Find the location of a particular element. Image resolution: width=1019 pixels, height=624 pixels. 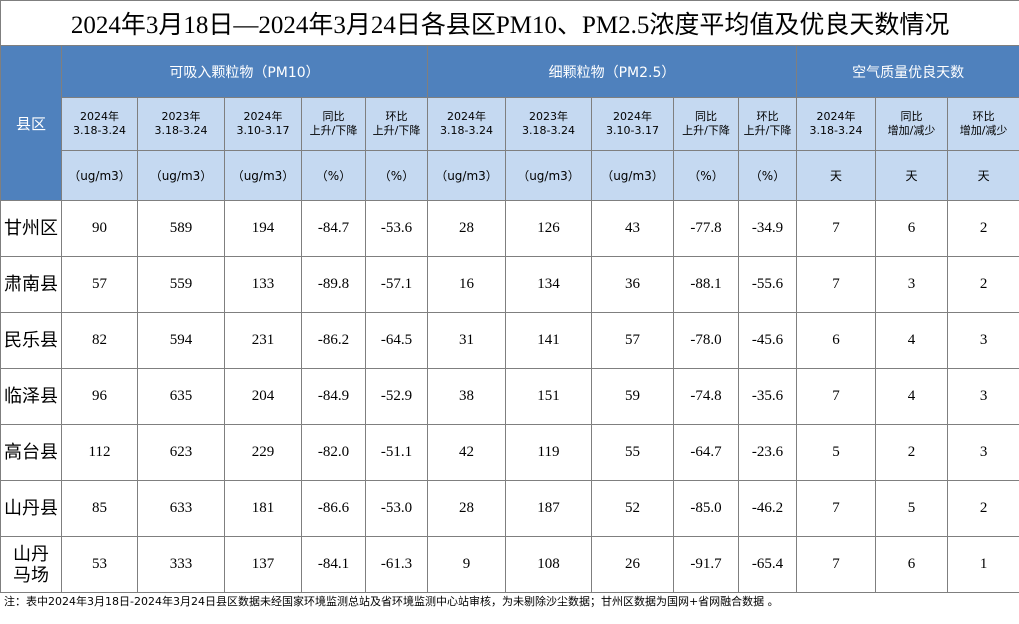

value-cell: -53.0 is located at coordinates (396, 508).